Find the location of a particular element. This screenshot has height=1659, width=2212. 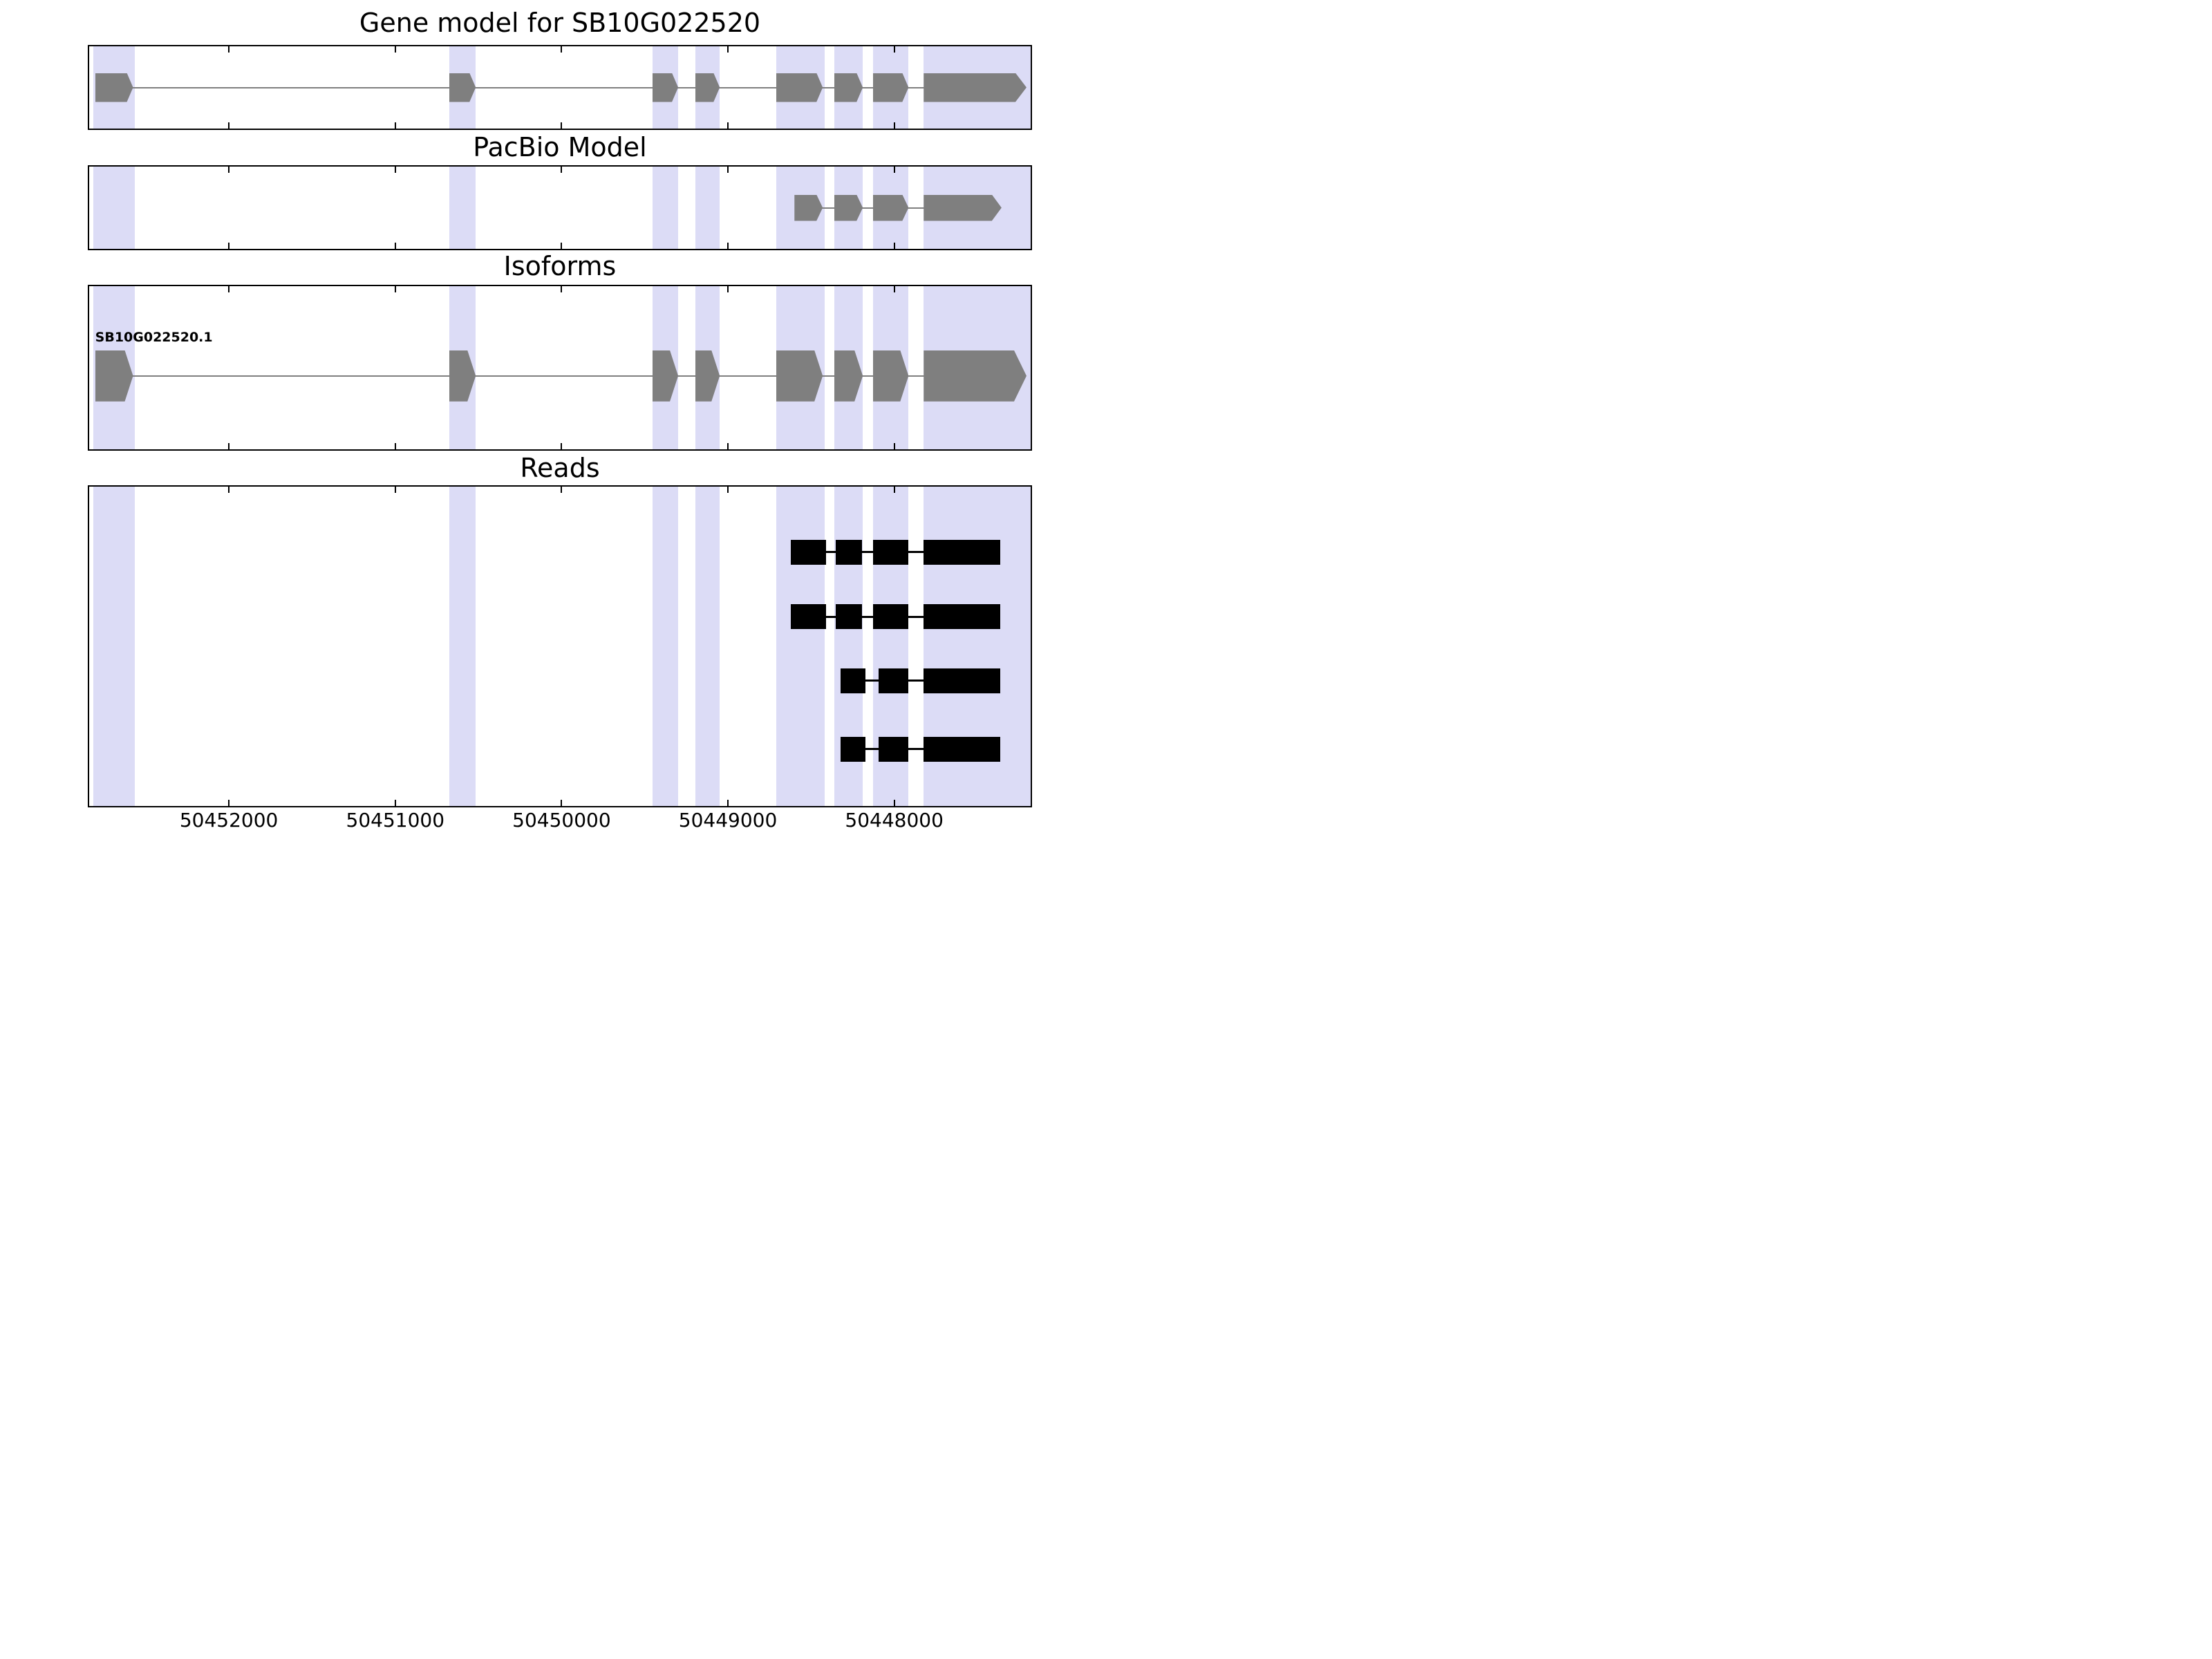

pacbio-model-title: PacBio Model is located at coordinates (560, 147).